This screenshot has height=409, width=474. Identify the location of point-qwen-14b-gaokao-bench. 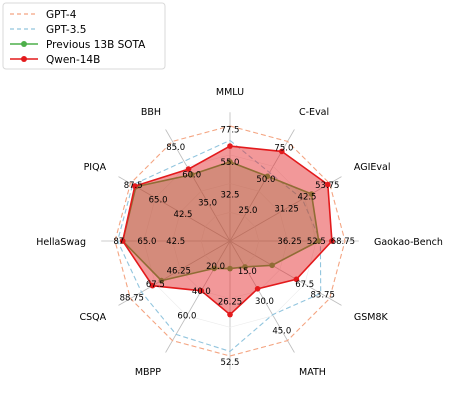
(332, 241).